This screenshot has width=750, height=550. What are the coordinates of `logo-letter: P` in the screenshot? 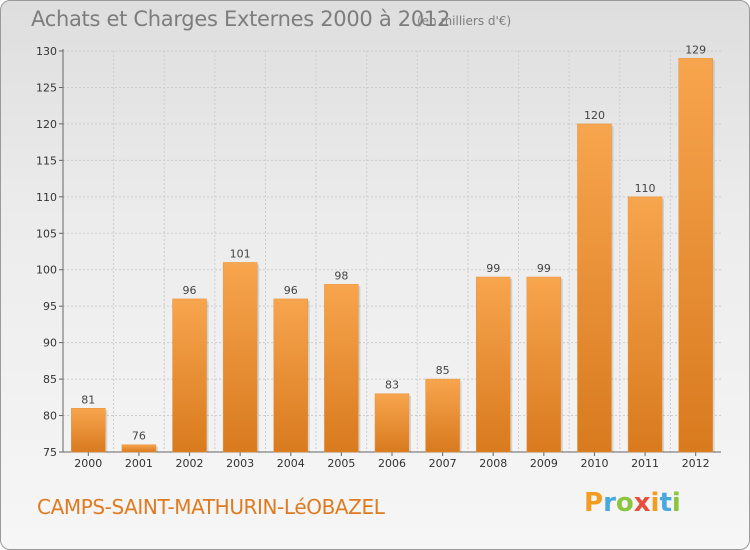 It's located at (594, 503).